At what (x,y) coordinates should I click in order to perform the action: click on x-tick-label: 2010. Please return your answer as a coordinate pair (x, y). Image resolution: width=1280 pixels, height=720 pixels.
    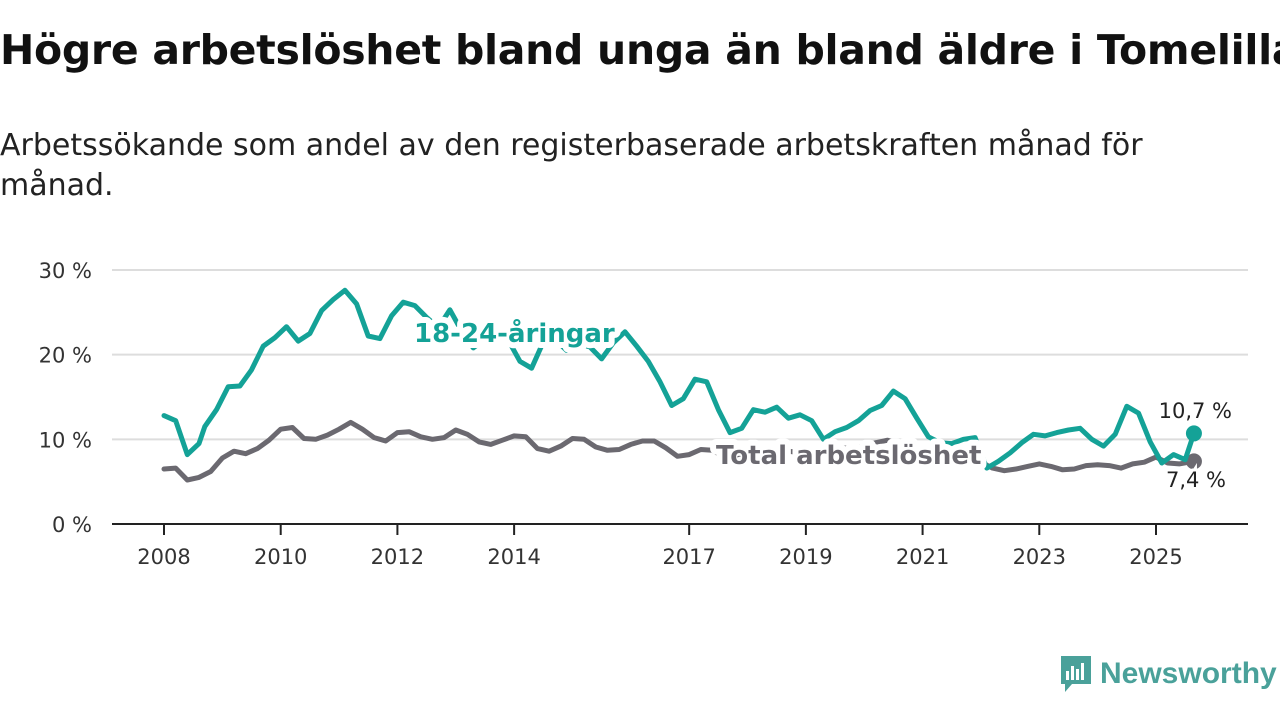
    Looking at the image, I should click on (280, 557).